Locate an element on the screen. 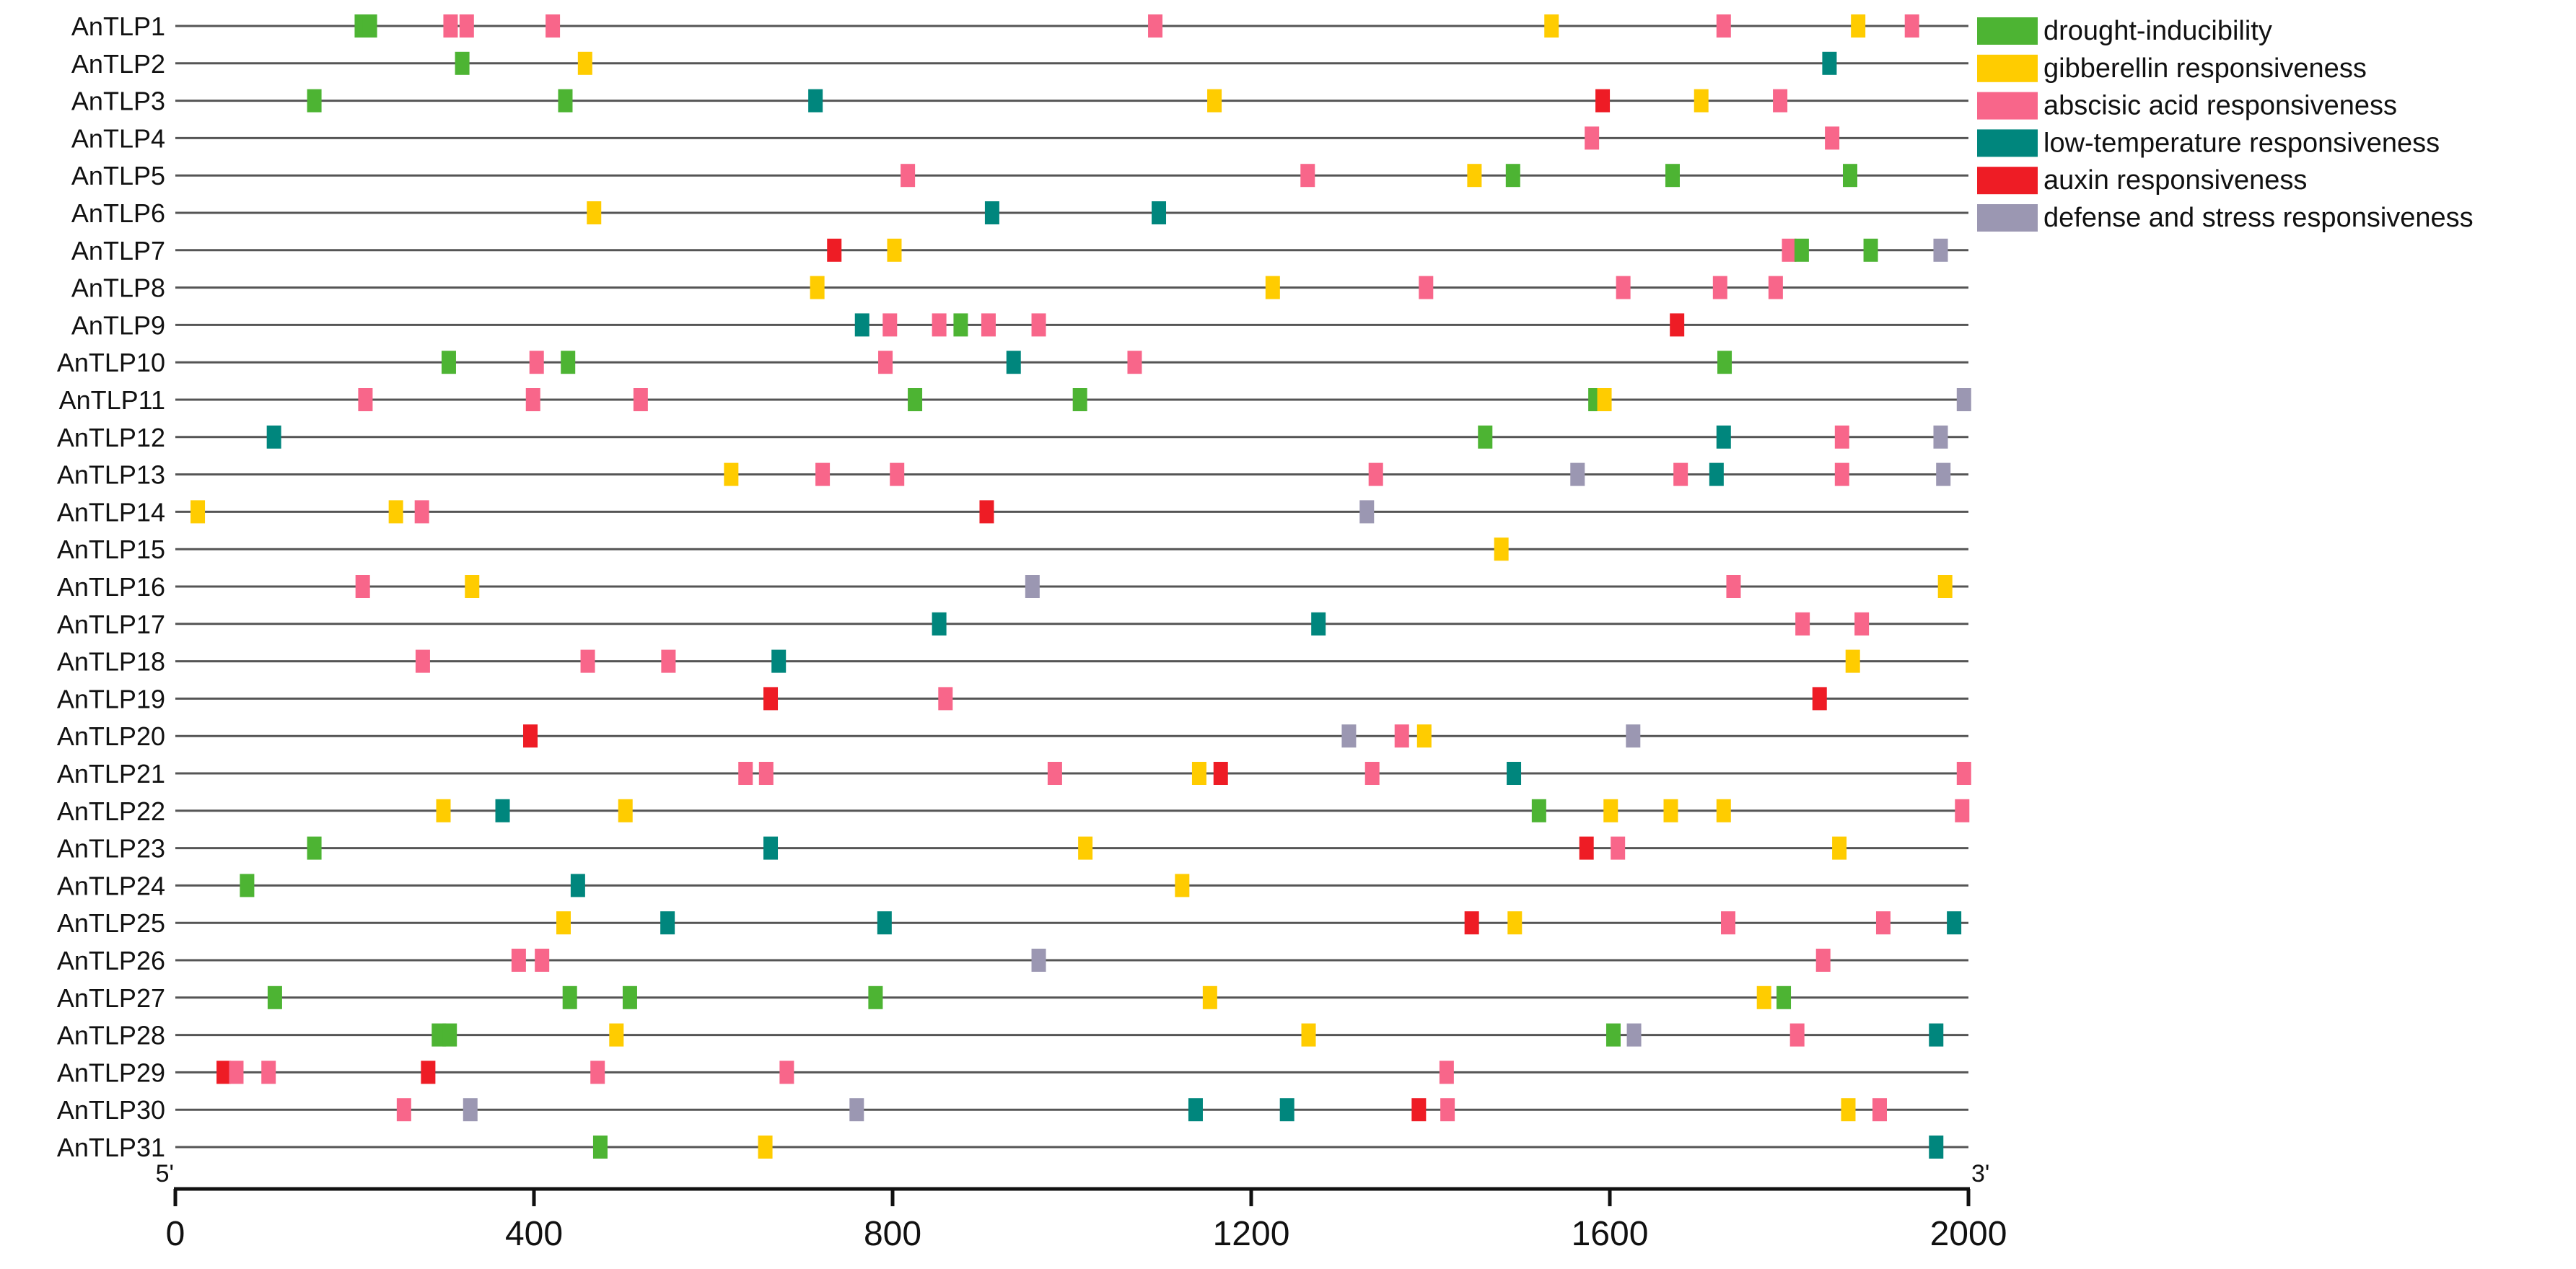  legend-item-gibberellin: gibberellin responsiveness is located at coordinates (2172, 68).